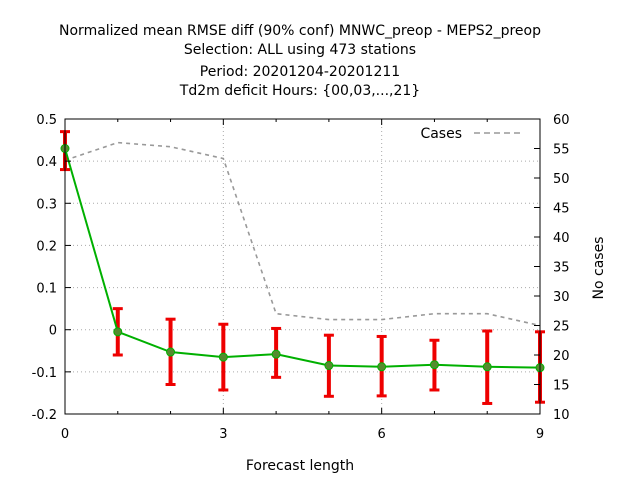 This screenshot has width=640, height=480. Describe the element at coordinates (46, 120) in the screenshot. I see `y-tick-label: 0.5` at that location.